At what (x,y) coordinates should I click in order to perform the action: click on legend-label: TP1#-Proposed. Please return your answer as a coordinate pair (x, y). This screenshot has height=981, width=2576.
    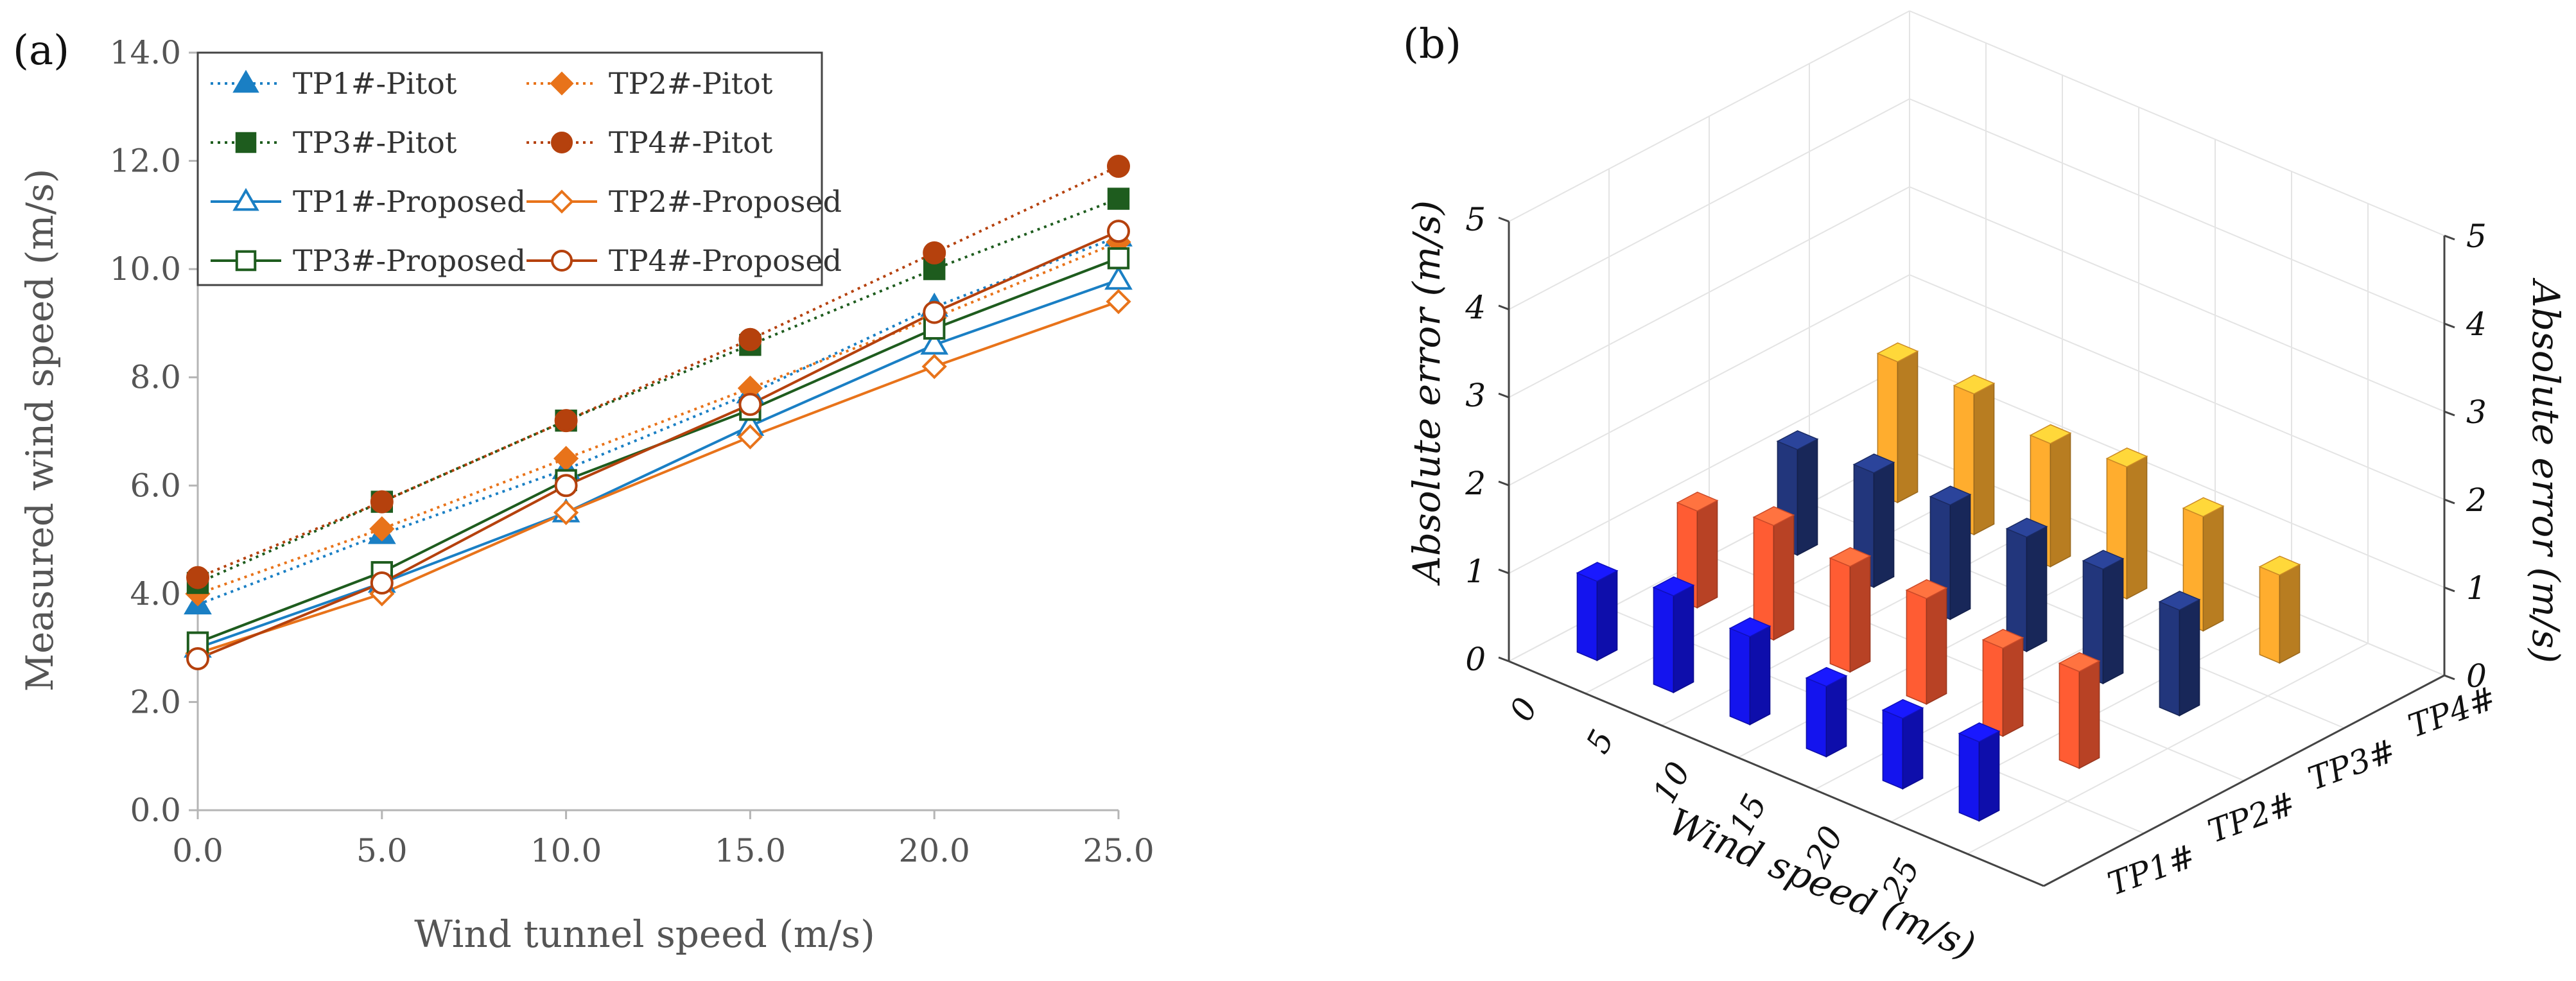
    Looking at the image, I should click on (409, 201).